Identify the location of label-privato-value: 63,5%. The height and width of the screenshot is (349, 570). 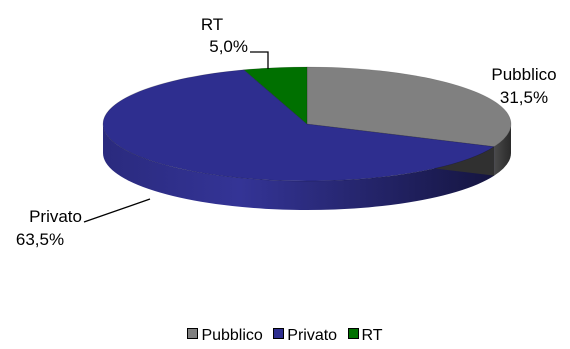
(40, 239).